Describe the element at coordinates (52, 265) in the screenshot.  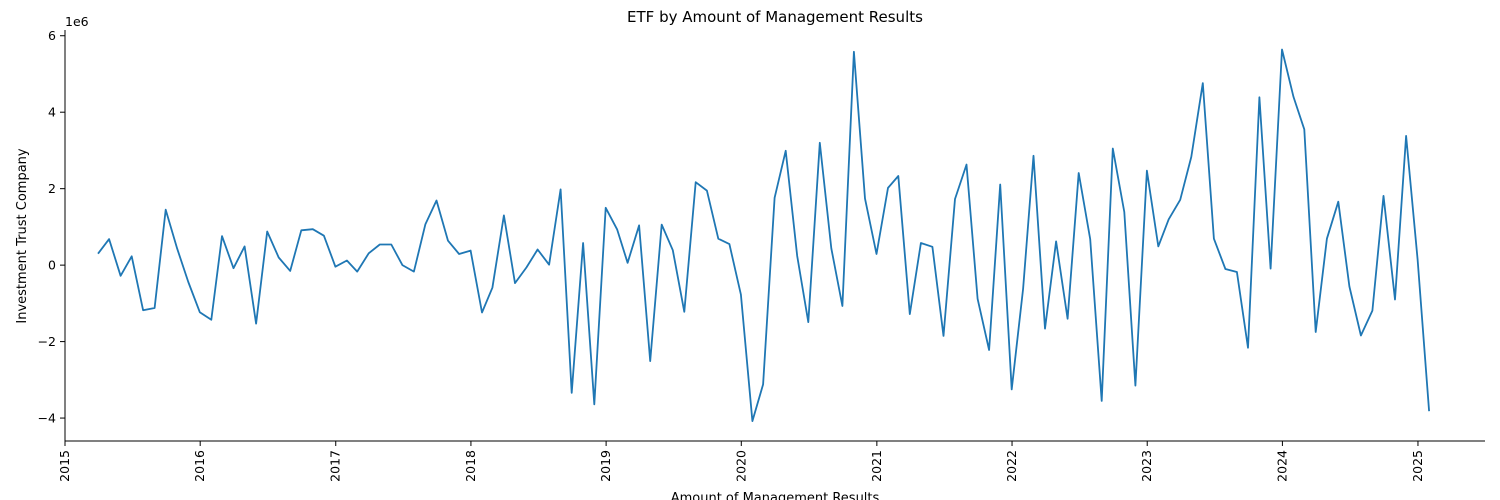
I see `y-tick-label: 0` at that location.